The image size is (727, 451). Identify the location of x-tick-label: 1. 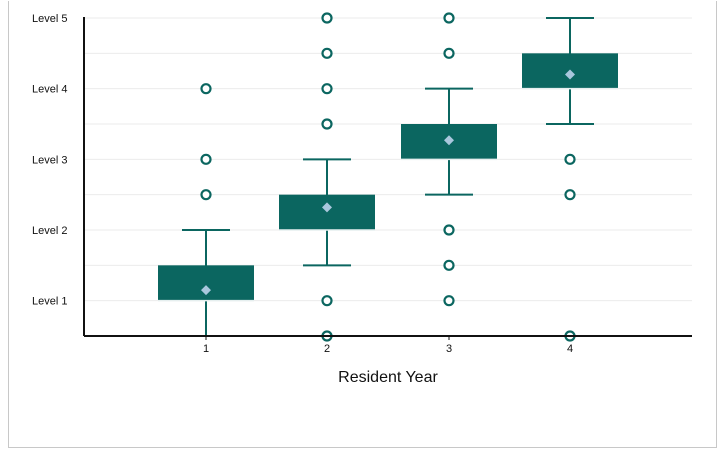
(206, 349).